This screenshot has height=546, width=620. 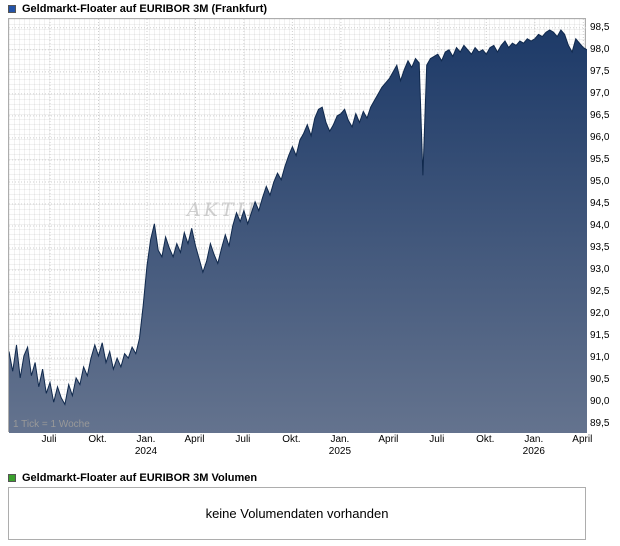 I want to click on y-tick-label: 94,0, so click(x=600, y=225).